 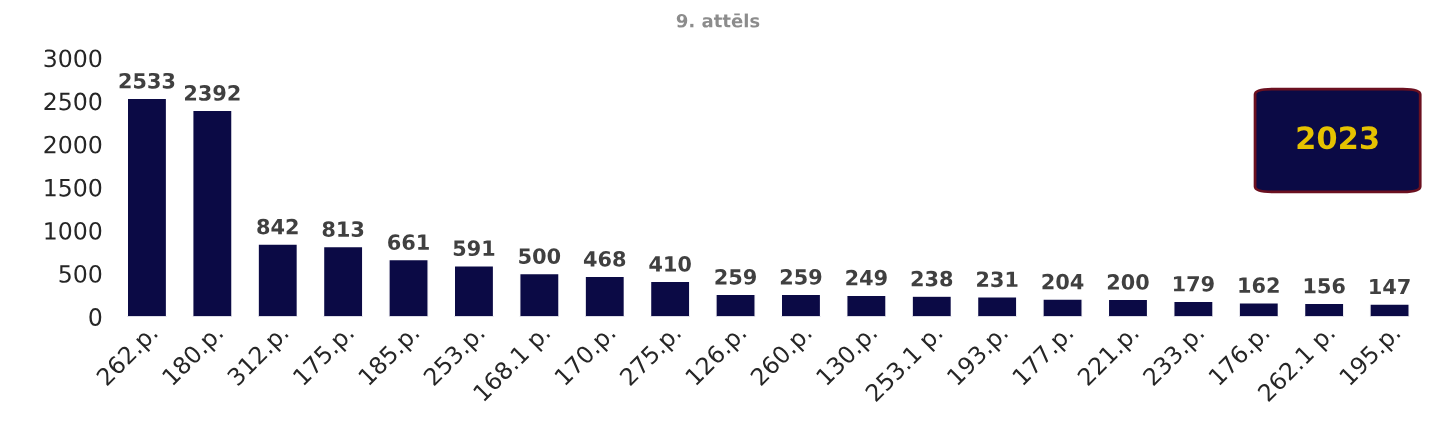 What do you see at coordinates (1337, 138) in the screenshot?
I see `annotation: 2023` at bounding box center [1337, 138].